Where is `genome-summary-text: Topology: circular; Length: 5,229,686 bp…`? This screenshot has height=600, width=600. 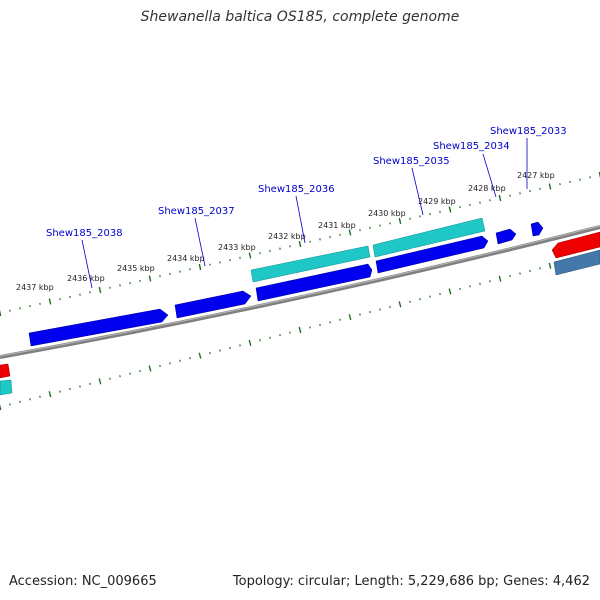 genome-summary-text: Topology: circular; Length: 5,229,686 bp… is located at coordinates (411, 581).